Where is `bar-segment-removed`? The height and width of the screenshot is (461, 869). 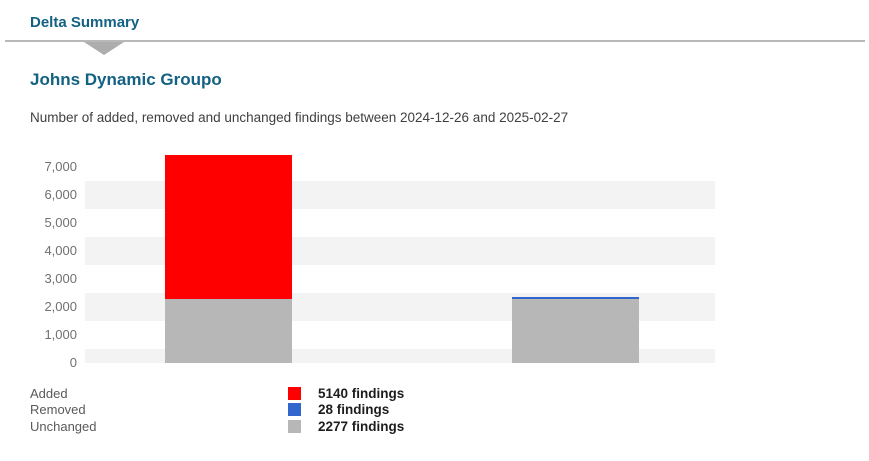
bar-segment-removed is located at coordinates (575, 298).